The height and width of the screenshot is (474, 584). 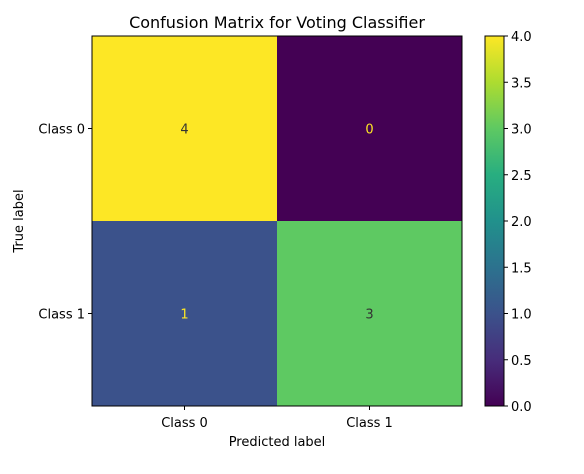 What do you see at coordinates (521, 83) in the screenshot?
I see `colorbar-tick-label: 3.5` at bounding box center [521, 83].